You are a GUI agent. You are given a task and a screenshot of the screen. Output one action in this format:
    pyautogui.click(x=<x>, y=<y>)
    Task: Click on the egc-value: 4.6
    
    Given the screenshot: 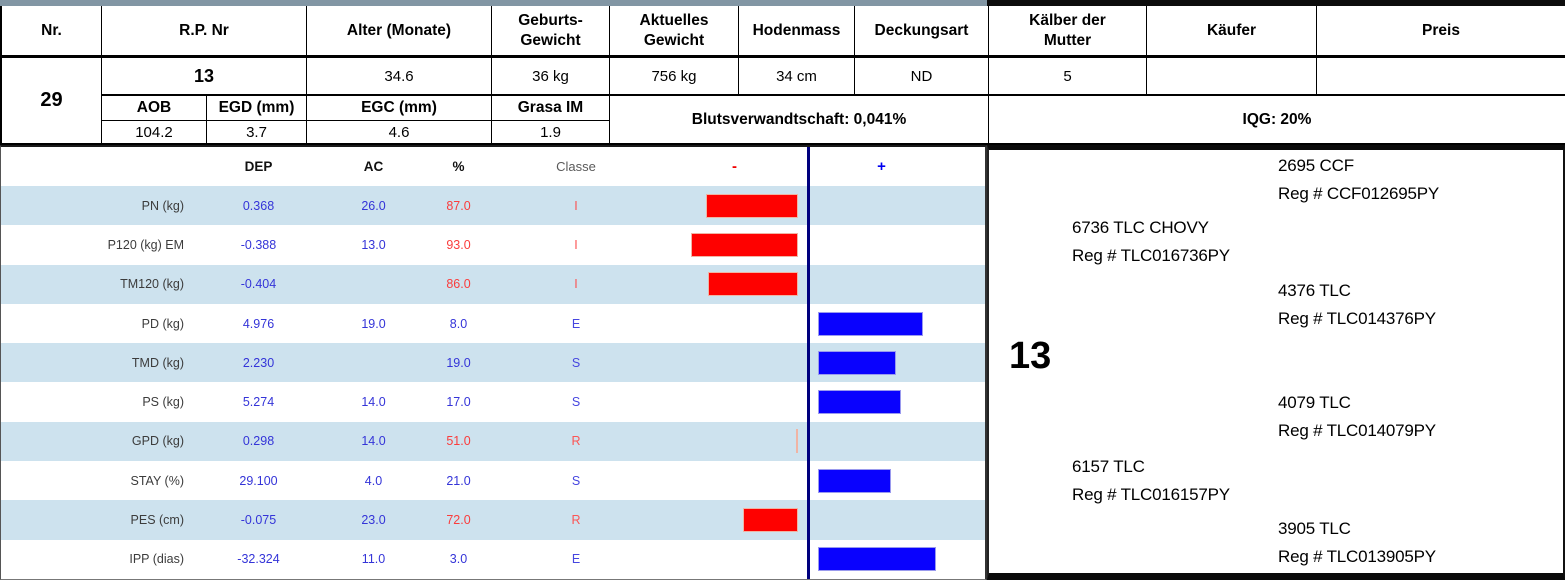 What is the action you would take?
    pyautogui.click(x=399, y=133)
    